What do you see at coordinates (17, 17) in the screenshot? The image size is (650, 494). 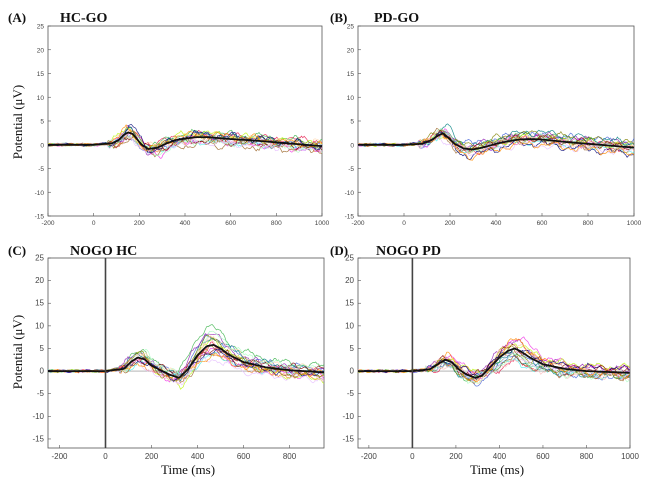 I see `panel-a-label: (A)` at bounding box center [17, 17].